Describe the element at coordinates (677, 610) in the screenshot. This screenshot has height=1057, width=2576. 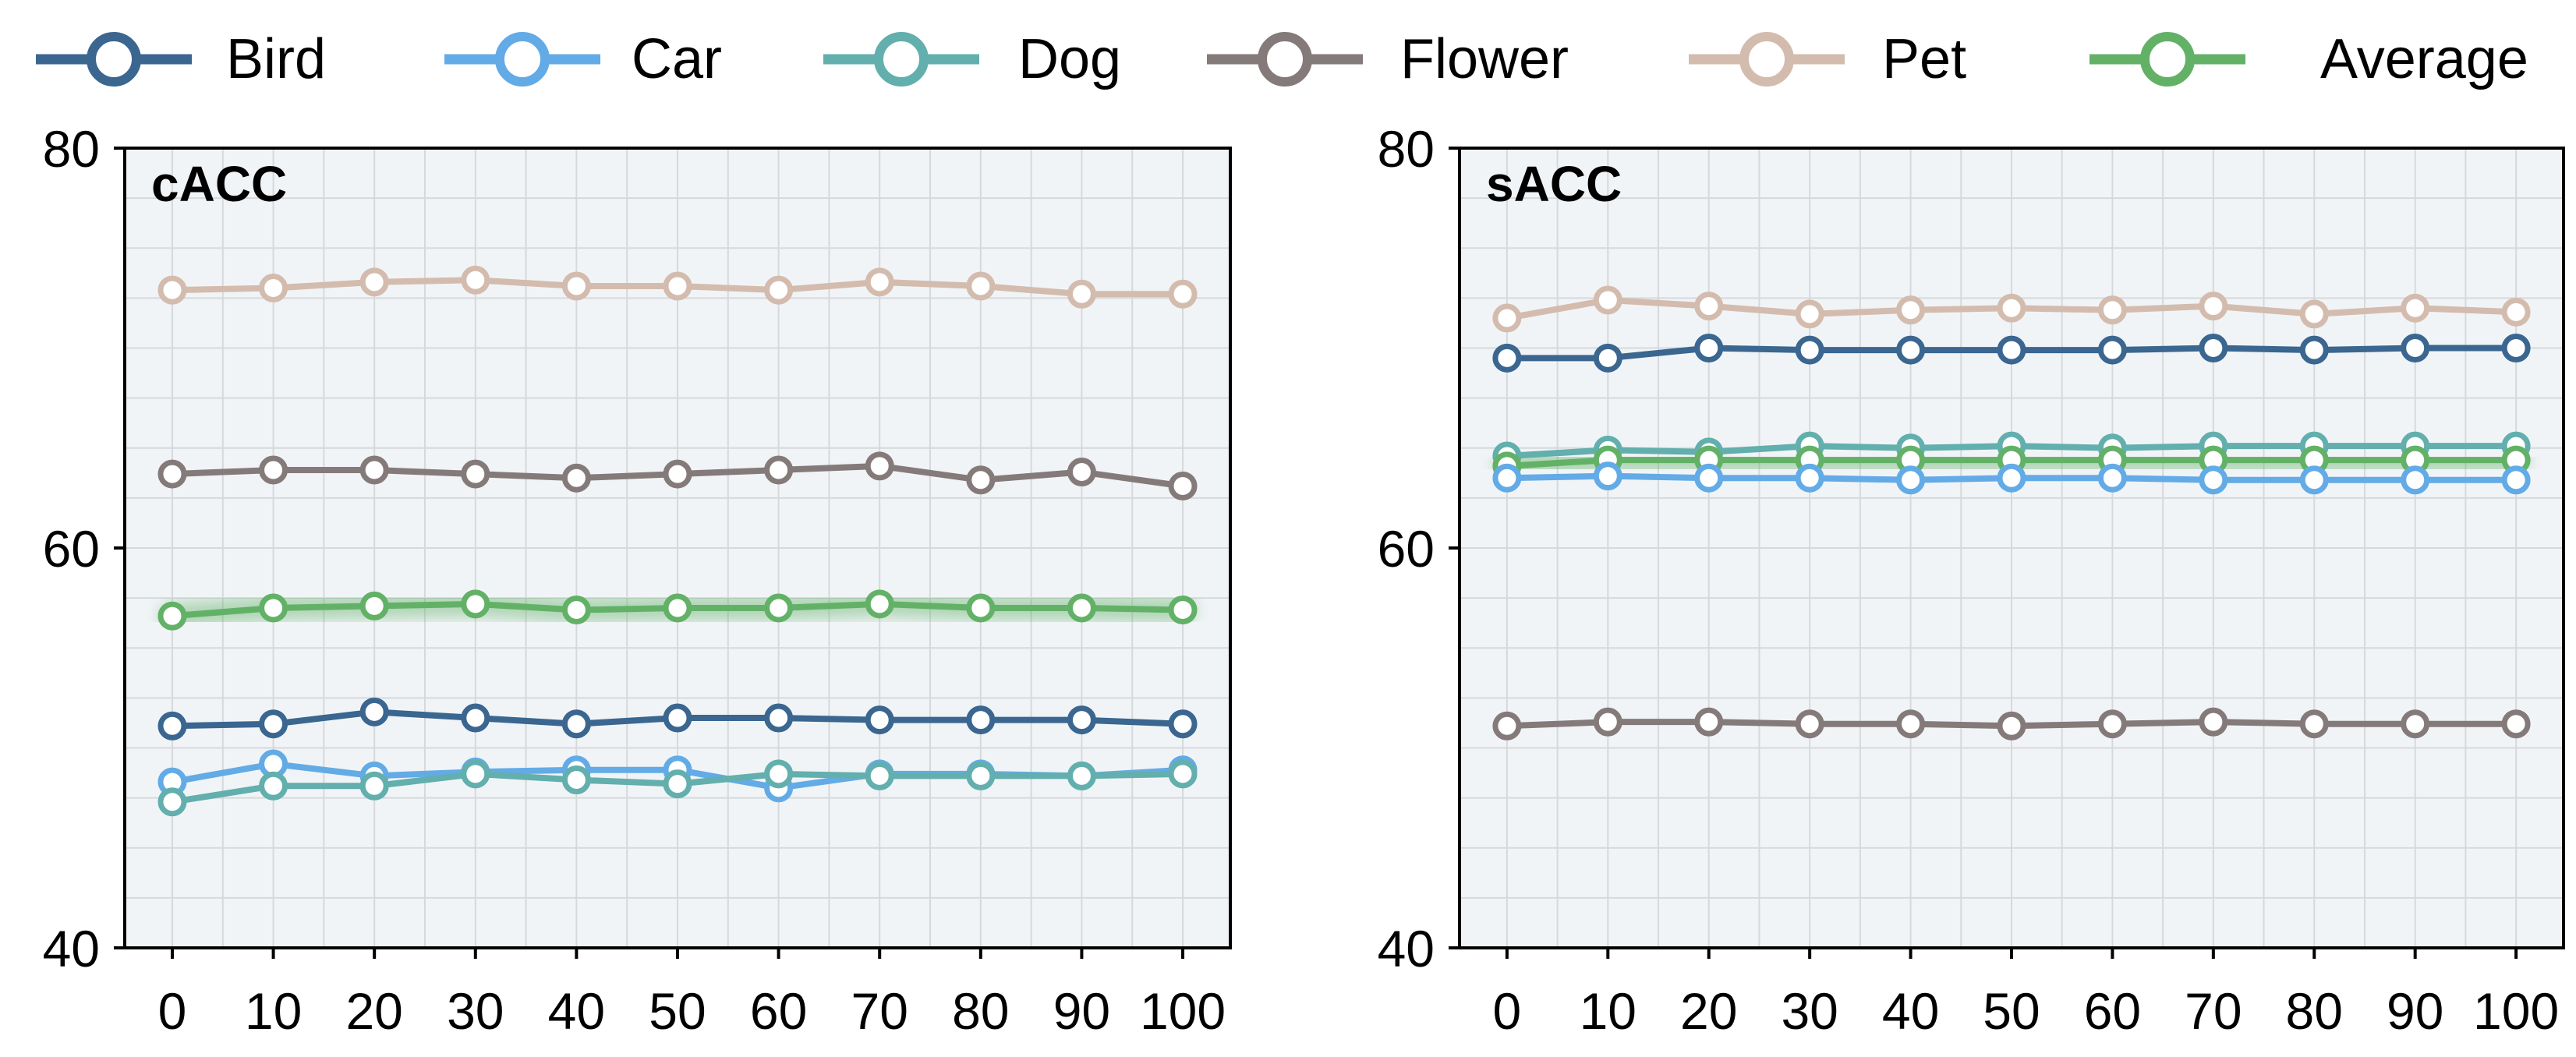
I see `series-average` at that location.